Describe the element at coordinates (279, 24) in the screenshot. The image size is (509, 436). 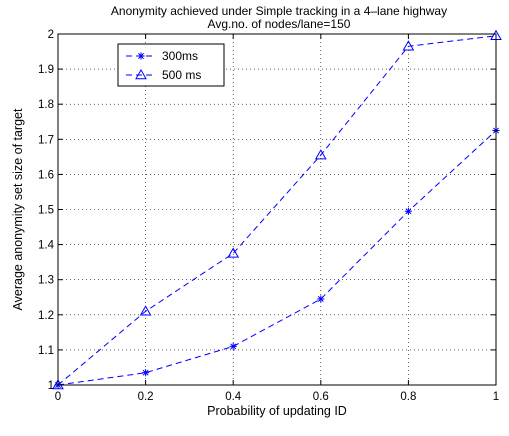
I see `chart-subtitle: Avg.no. of nodes/lane=150` at that location.